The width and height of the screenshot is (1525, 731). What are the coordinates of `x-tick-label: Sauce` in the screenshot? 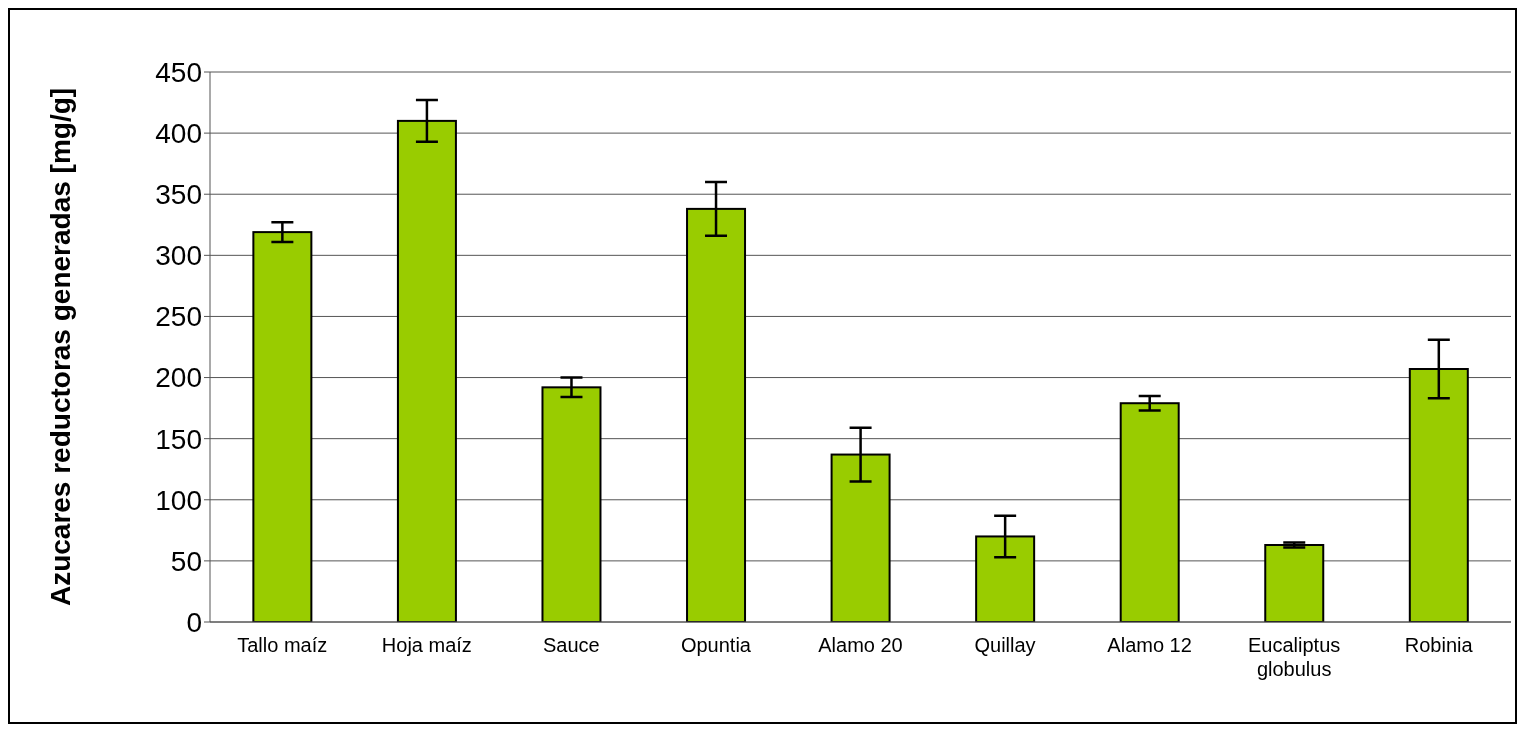 It's located at (571, 645).